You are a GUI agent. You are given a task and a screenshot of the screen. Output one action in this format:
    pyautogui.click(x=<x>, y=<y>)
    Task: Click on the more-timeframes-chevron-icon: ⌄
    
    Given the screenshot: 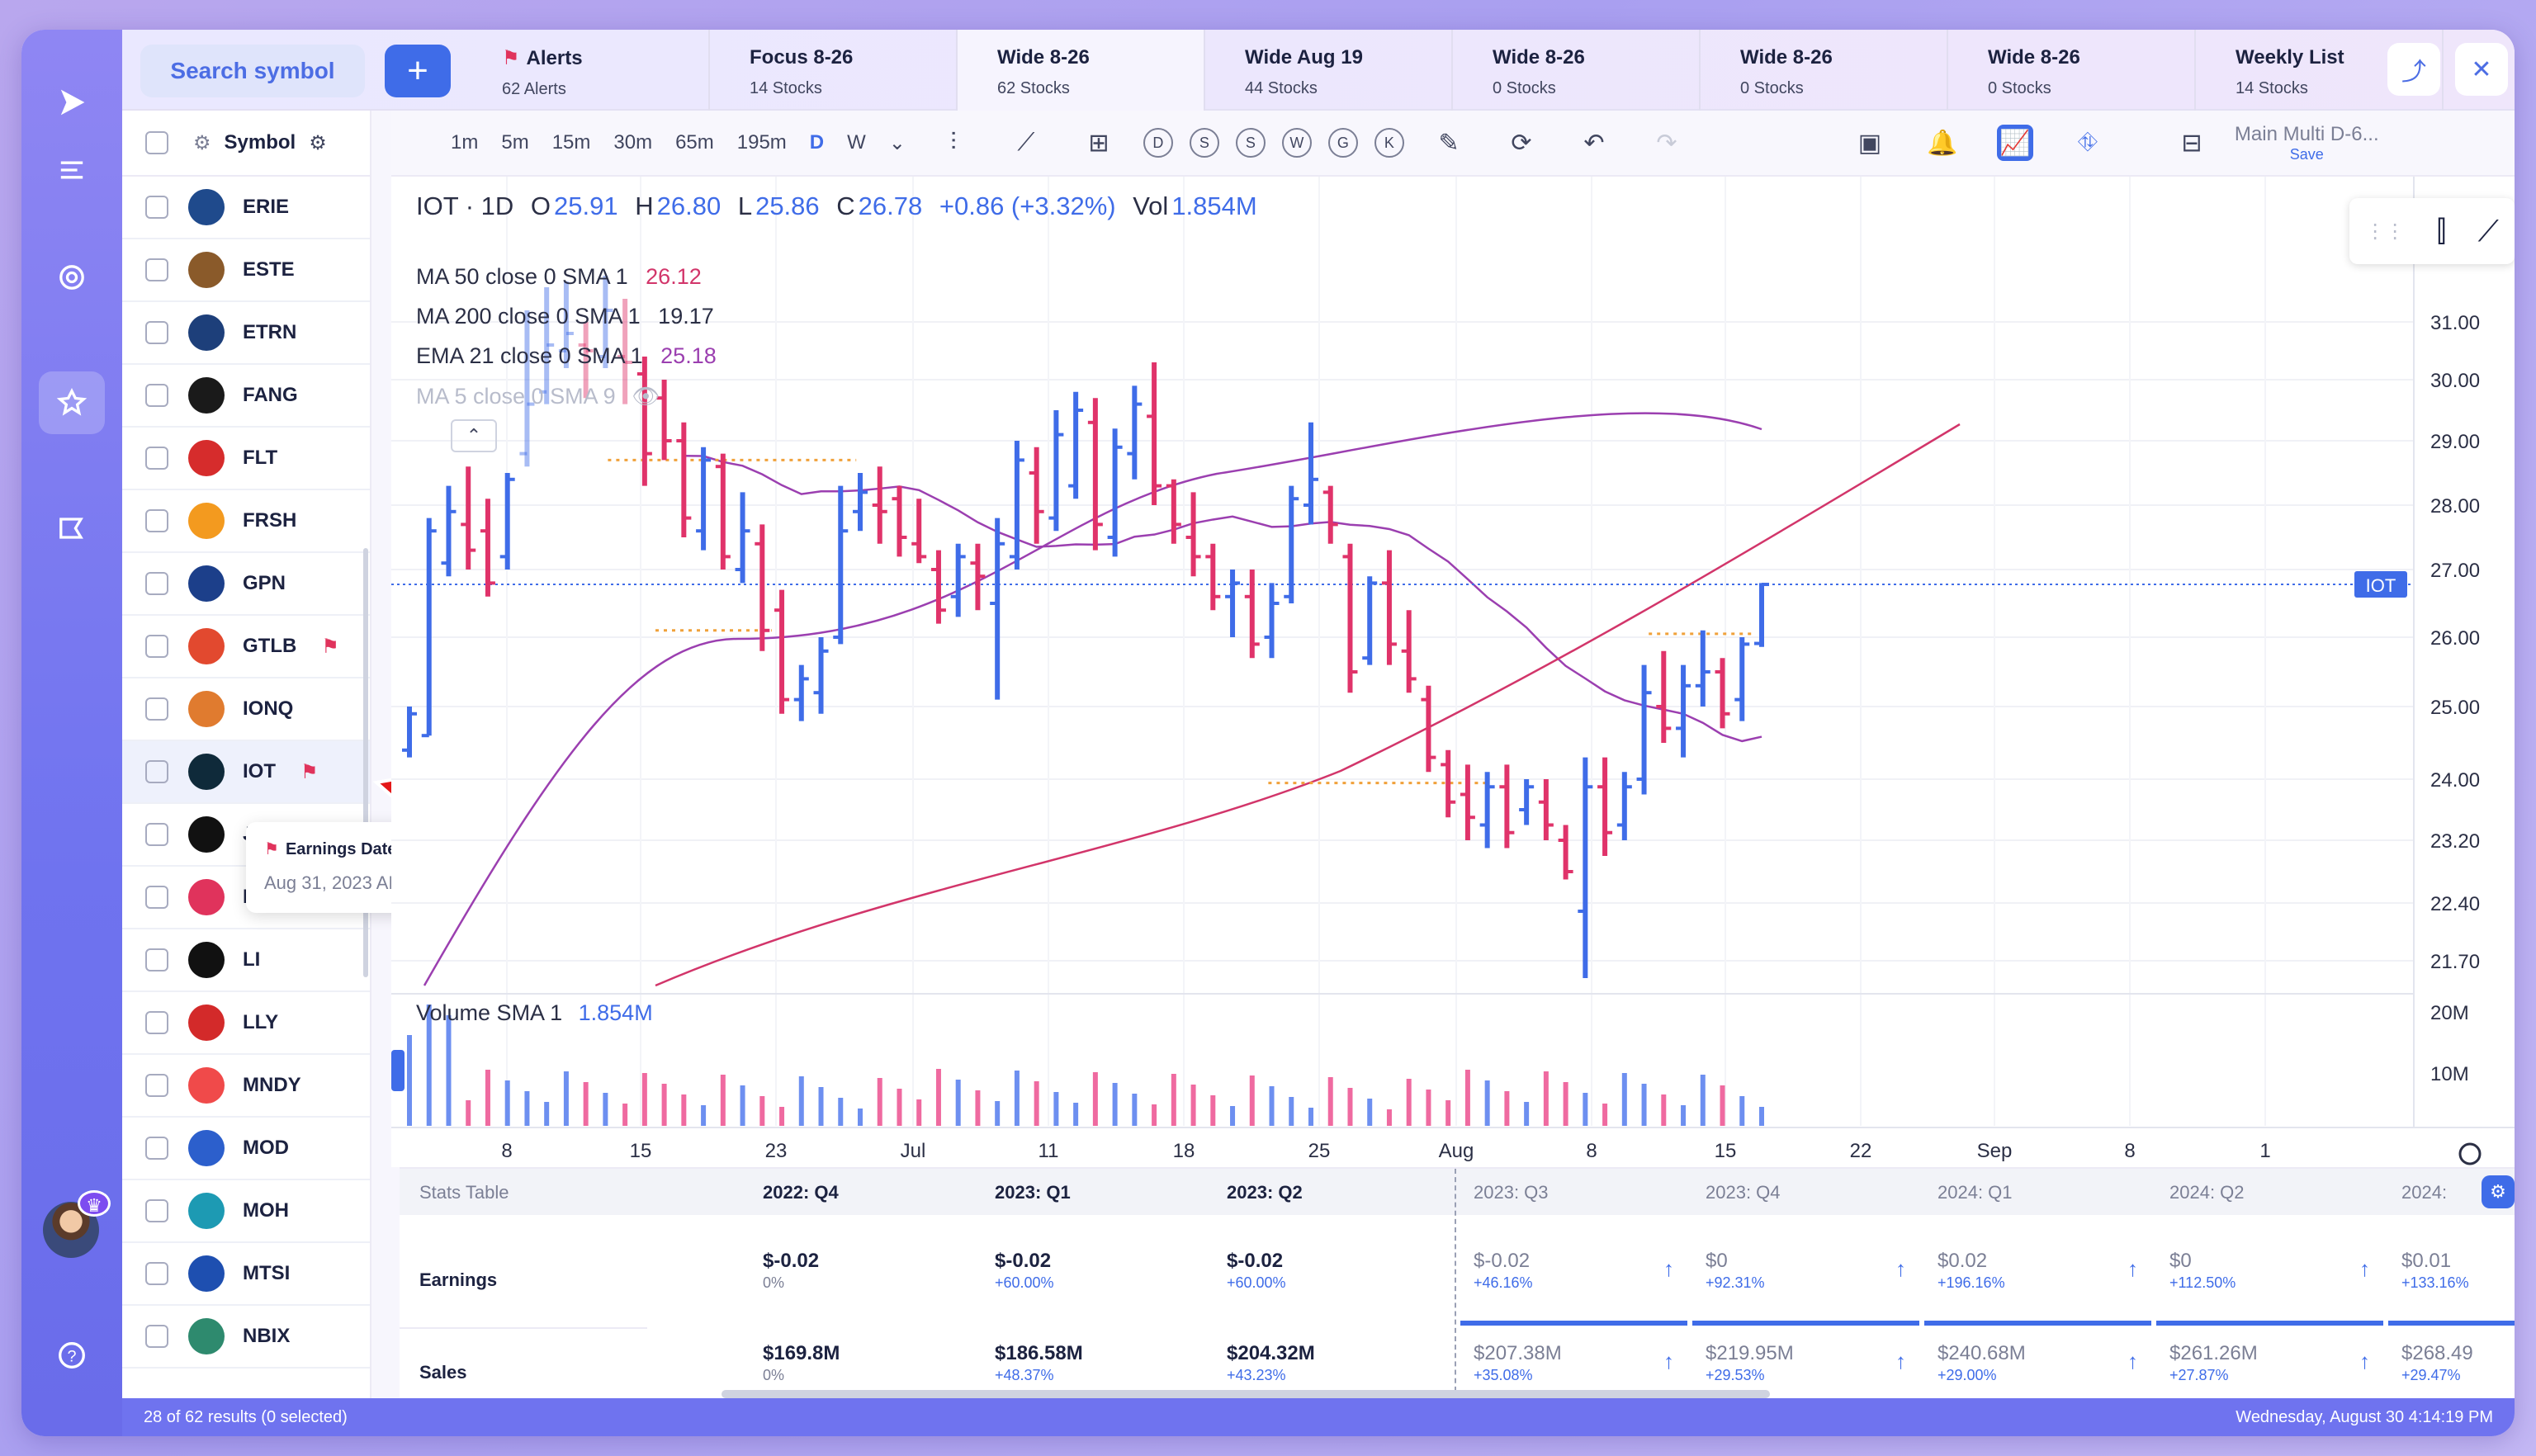 What is the action you would take?
    pyautogui.click(x=897, y=142)
    